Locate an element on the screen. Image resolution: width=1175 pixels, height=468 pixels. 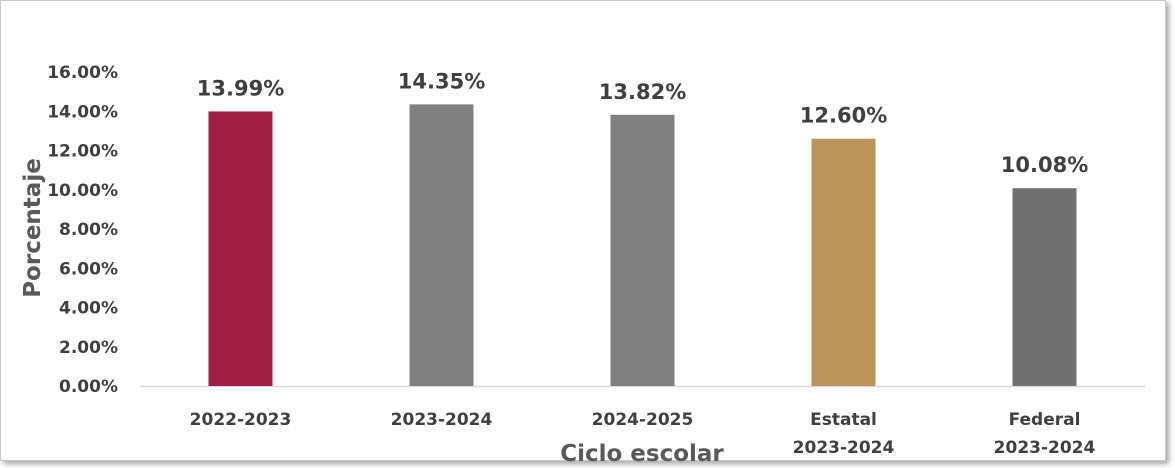
y-tick-label: 12.00% is located at coordinates (82, 152).